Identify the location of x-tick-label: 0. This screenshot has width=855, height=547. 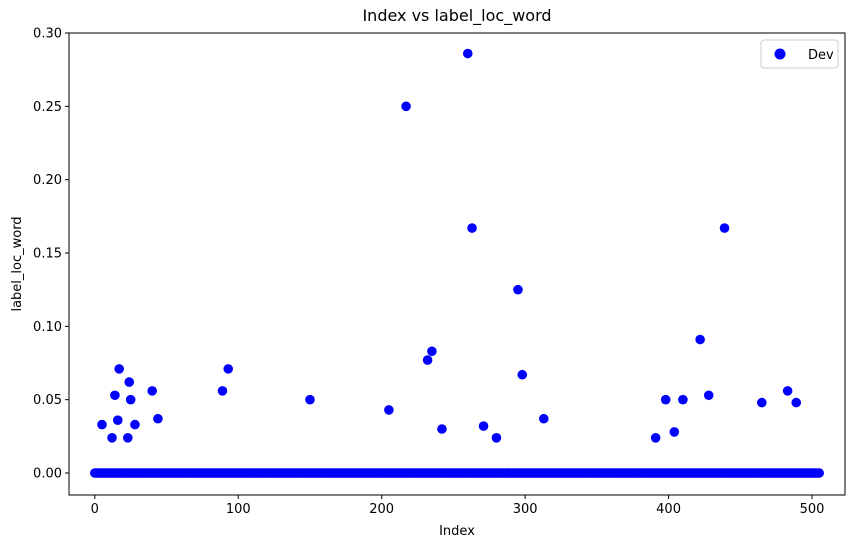
(95, 509).